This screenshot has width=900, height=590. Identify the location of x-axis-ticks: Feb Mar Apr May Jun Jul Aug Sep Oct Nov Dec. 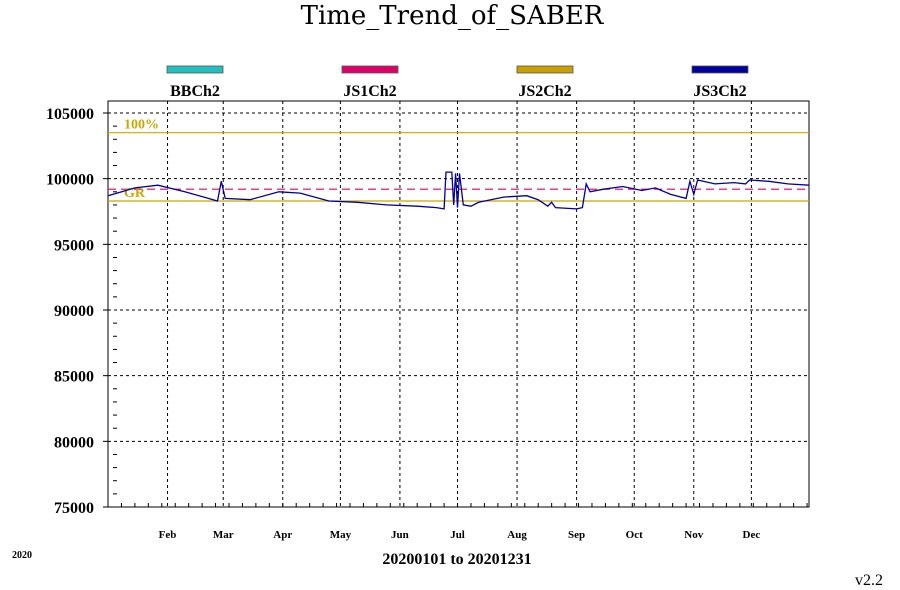
(460, 535).